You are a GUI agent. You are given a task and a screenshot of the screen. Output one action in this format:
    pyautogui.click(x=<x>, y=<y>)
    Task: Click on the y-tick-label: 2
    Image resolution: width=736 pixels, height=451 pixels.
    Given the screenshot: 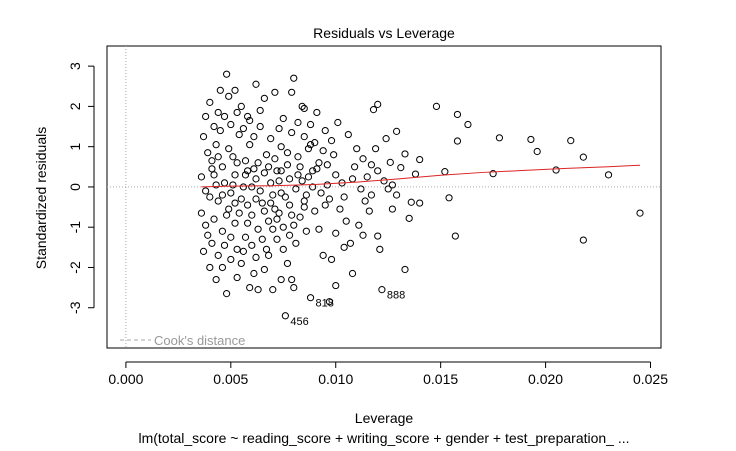 What is the action you would take?
    pyautogui.click(x=75, y=106)
    